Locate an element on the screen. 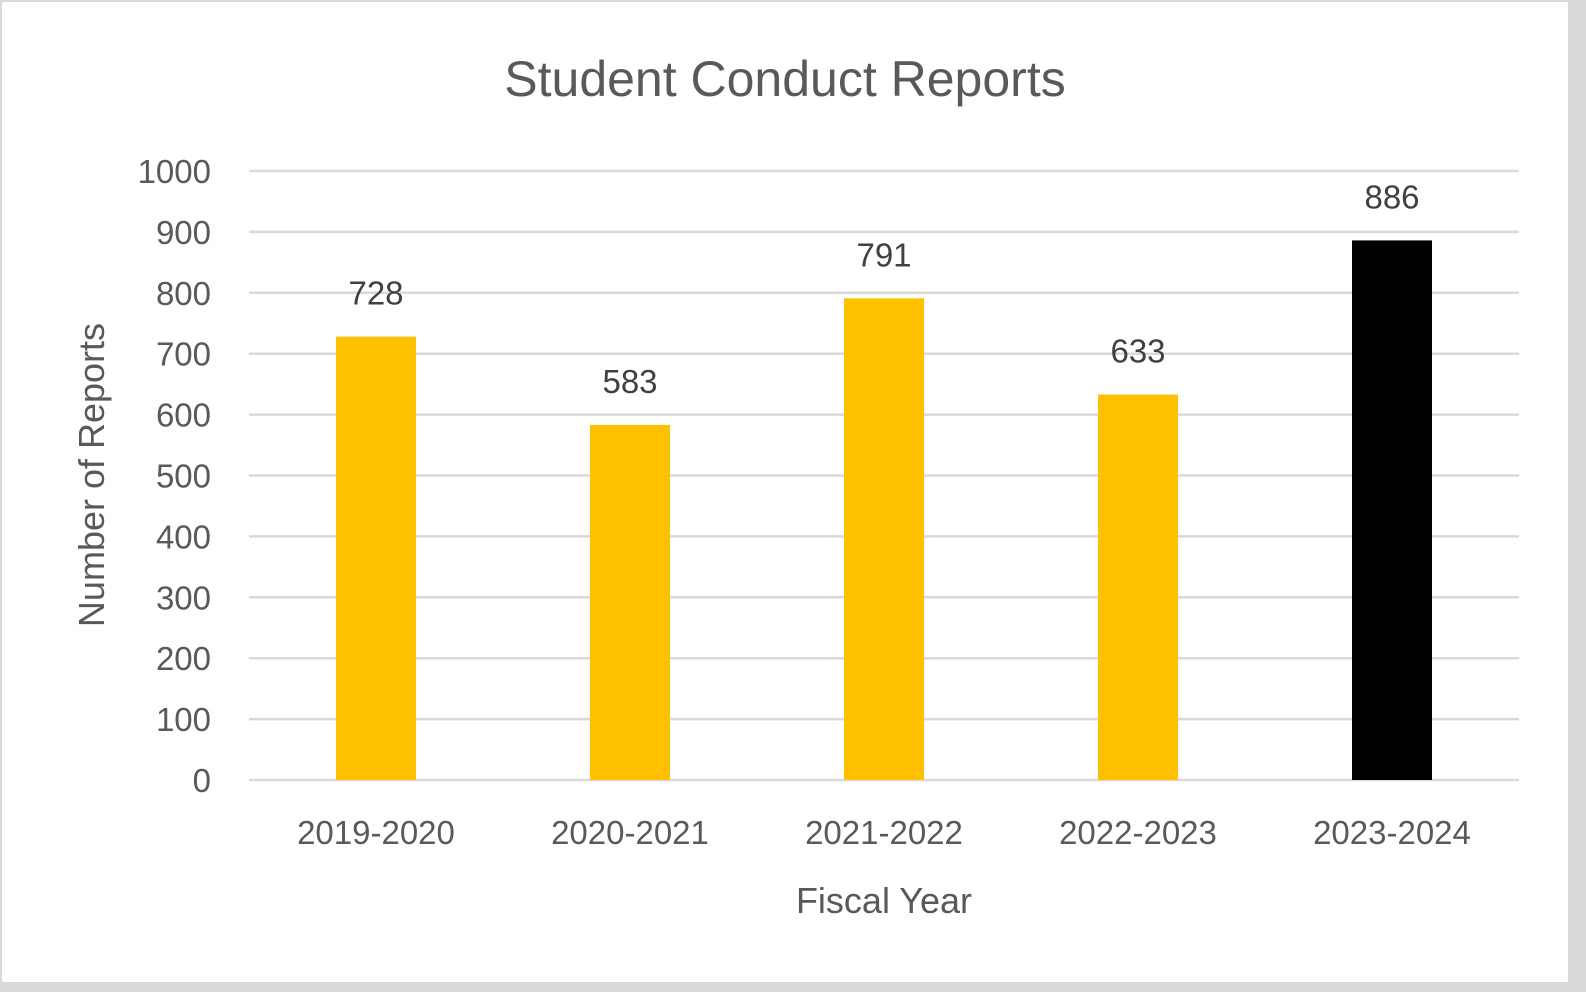 Image resolution: width=1586 pixels, height=992 pixels. bar-2019-2020 is located at coordinates (376, 558).